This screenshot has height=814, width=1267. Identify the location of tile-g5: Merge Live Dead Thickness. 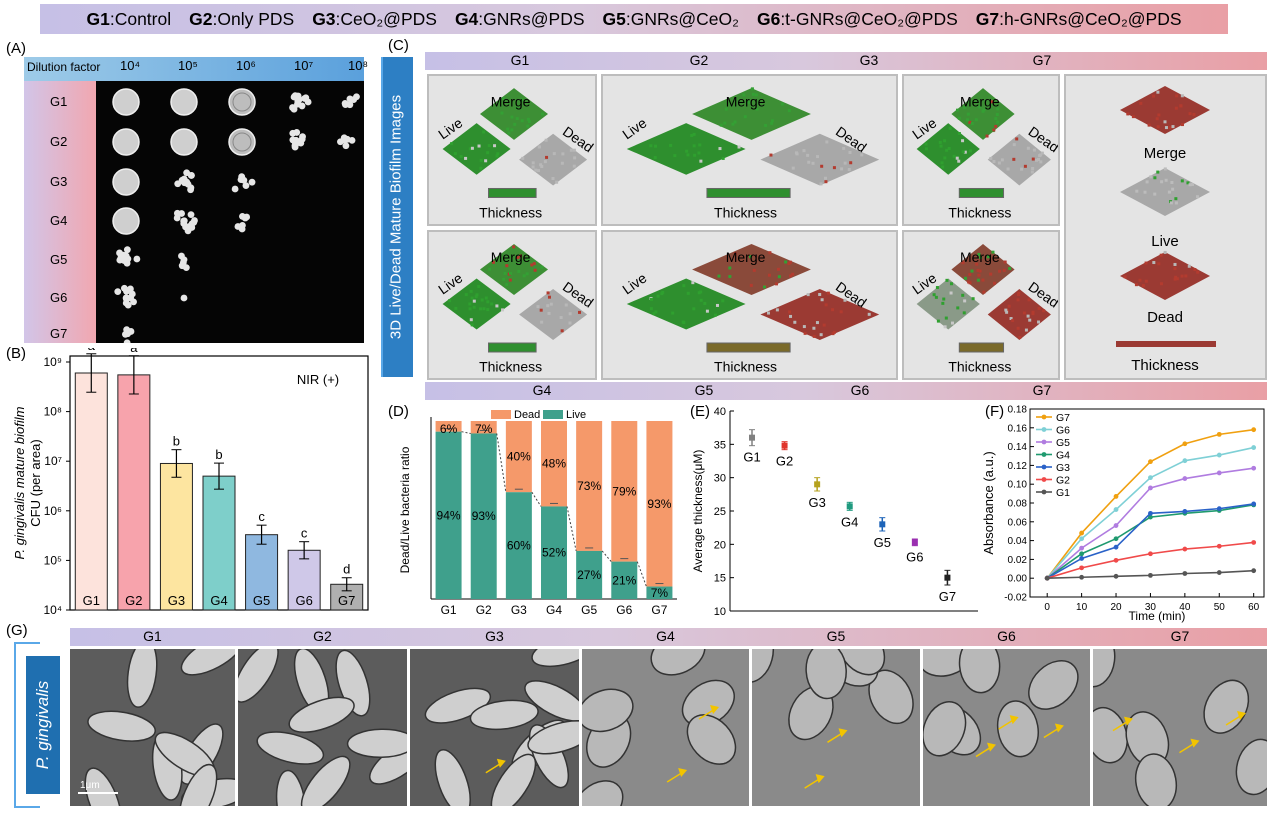
(749, 305).